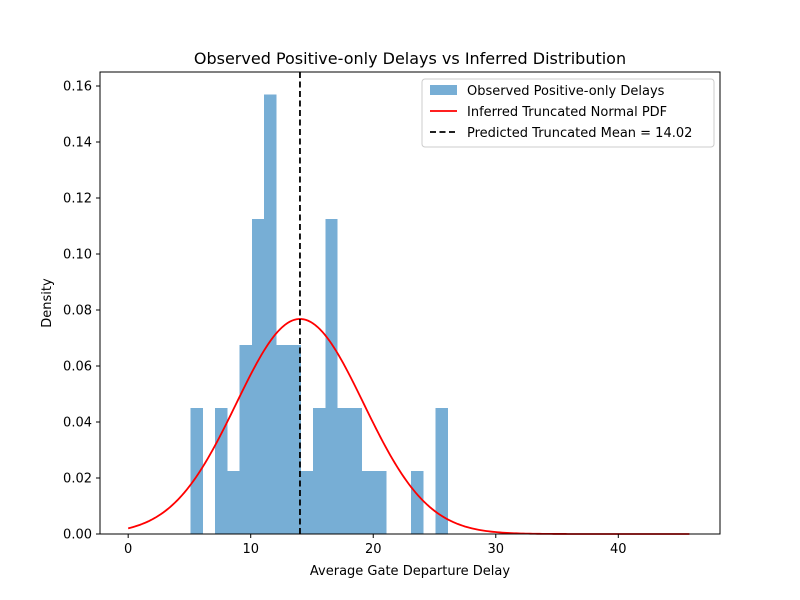 The height and width of the screenshot is (600, 800). I want to click on y-tick-label: 0.02, so click(77, 479).